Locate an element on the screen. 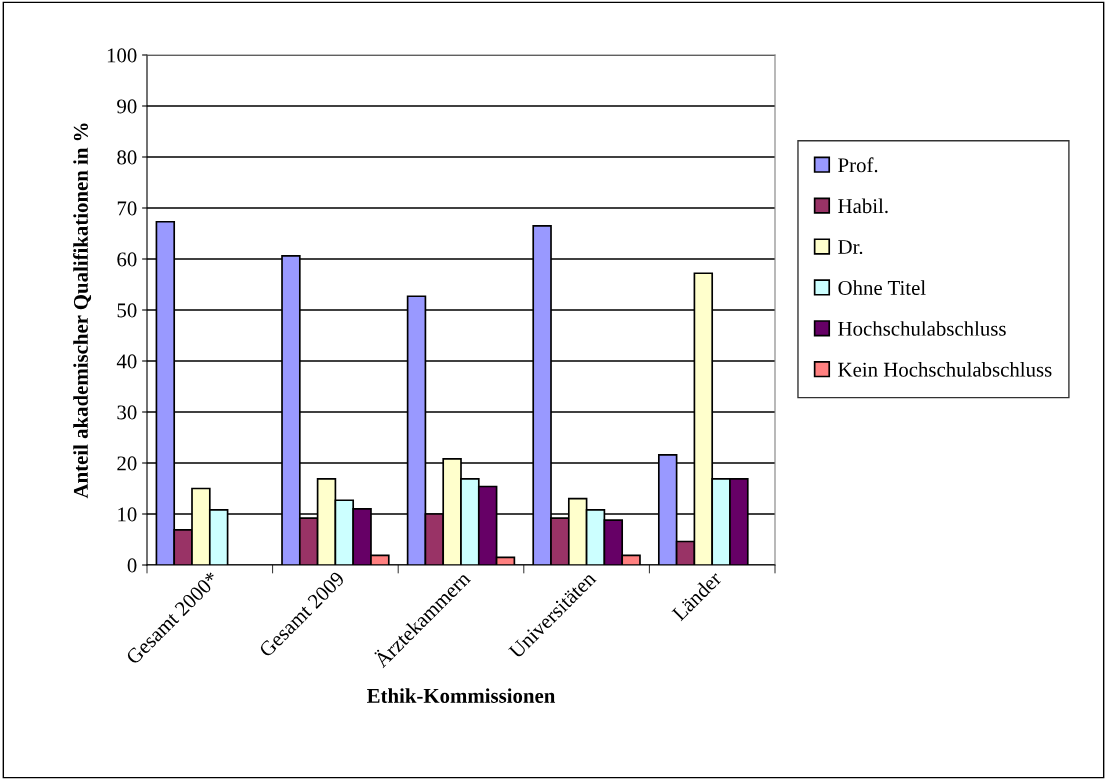 The image size is (1107, 780). y-tick-label: 90 is located at coordinates (127, 106).